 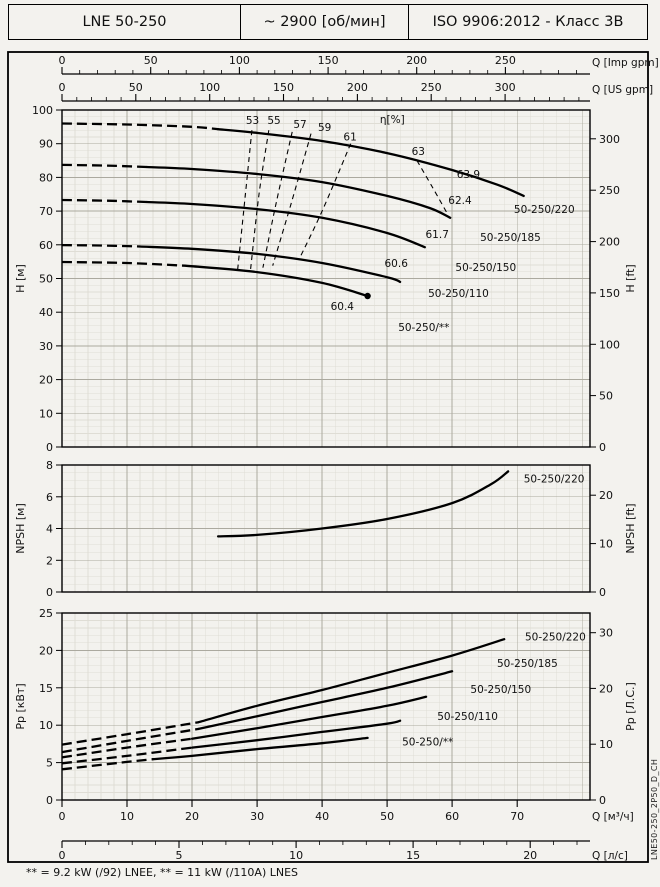 What do you see at coordinates (606, 396) in the screenshot?
I see `y-right-tick: 50` at bounding box center [606, 396].